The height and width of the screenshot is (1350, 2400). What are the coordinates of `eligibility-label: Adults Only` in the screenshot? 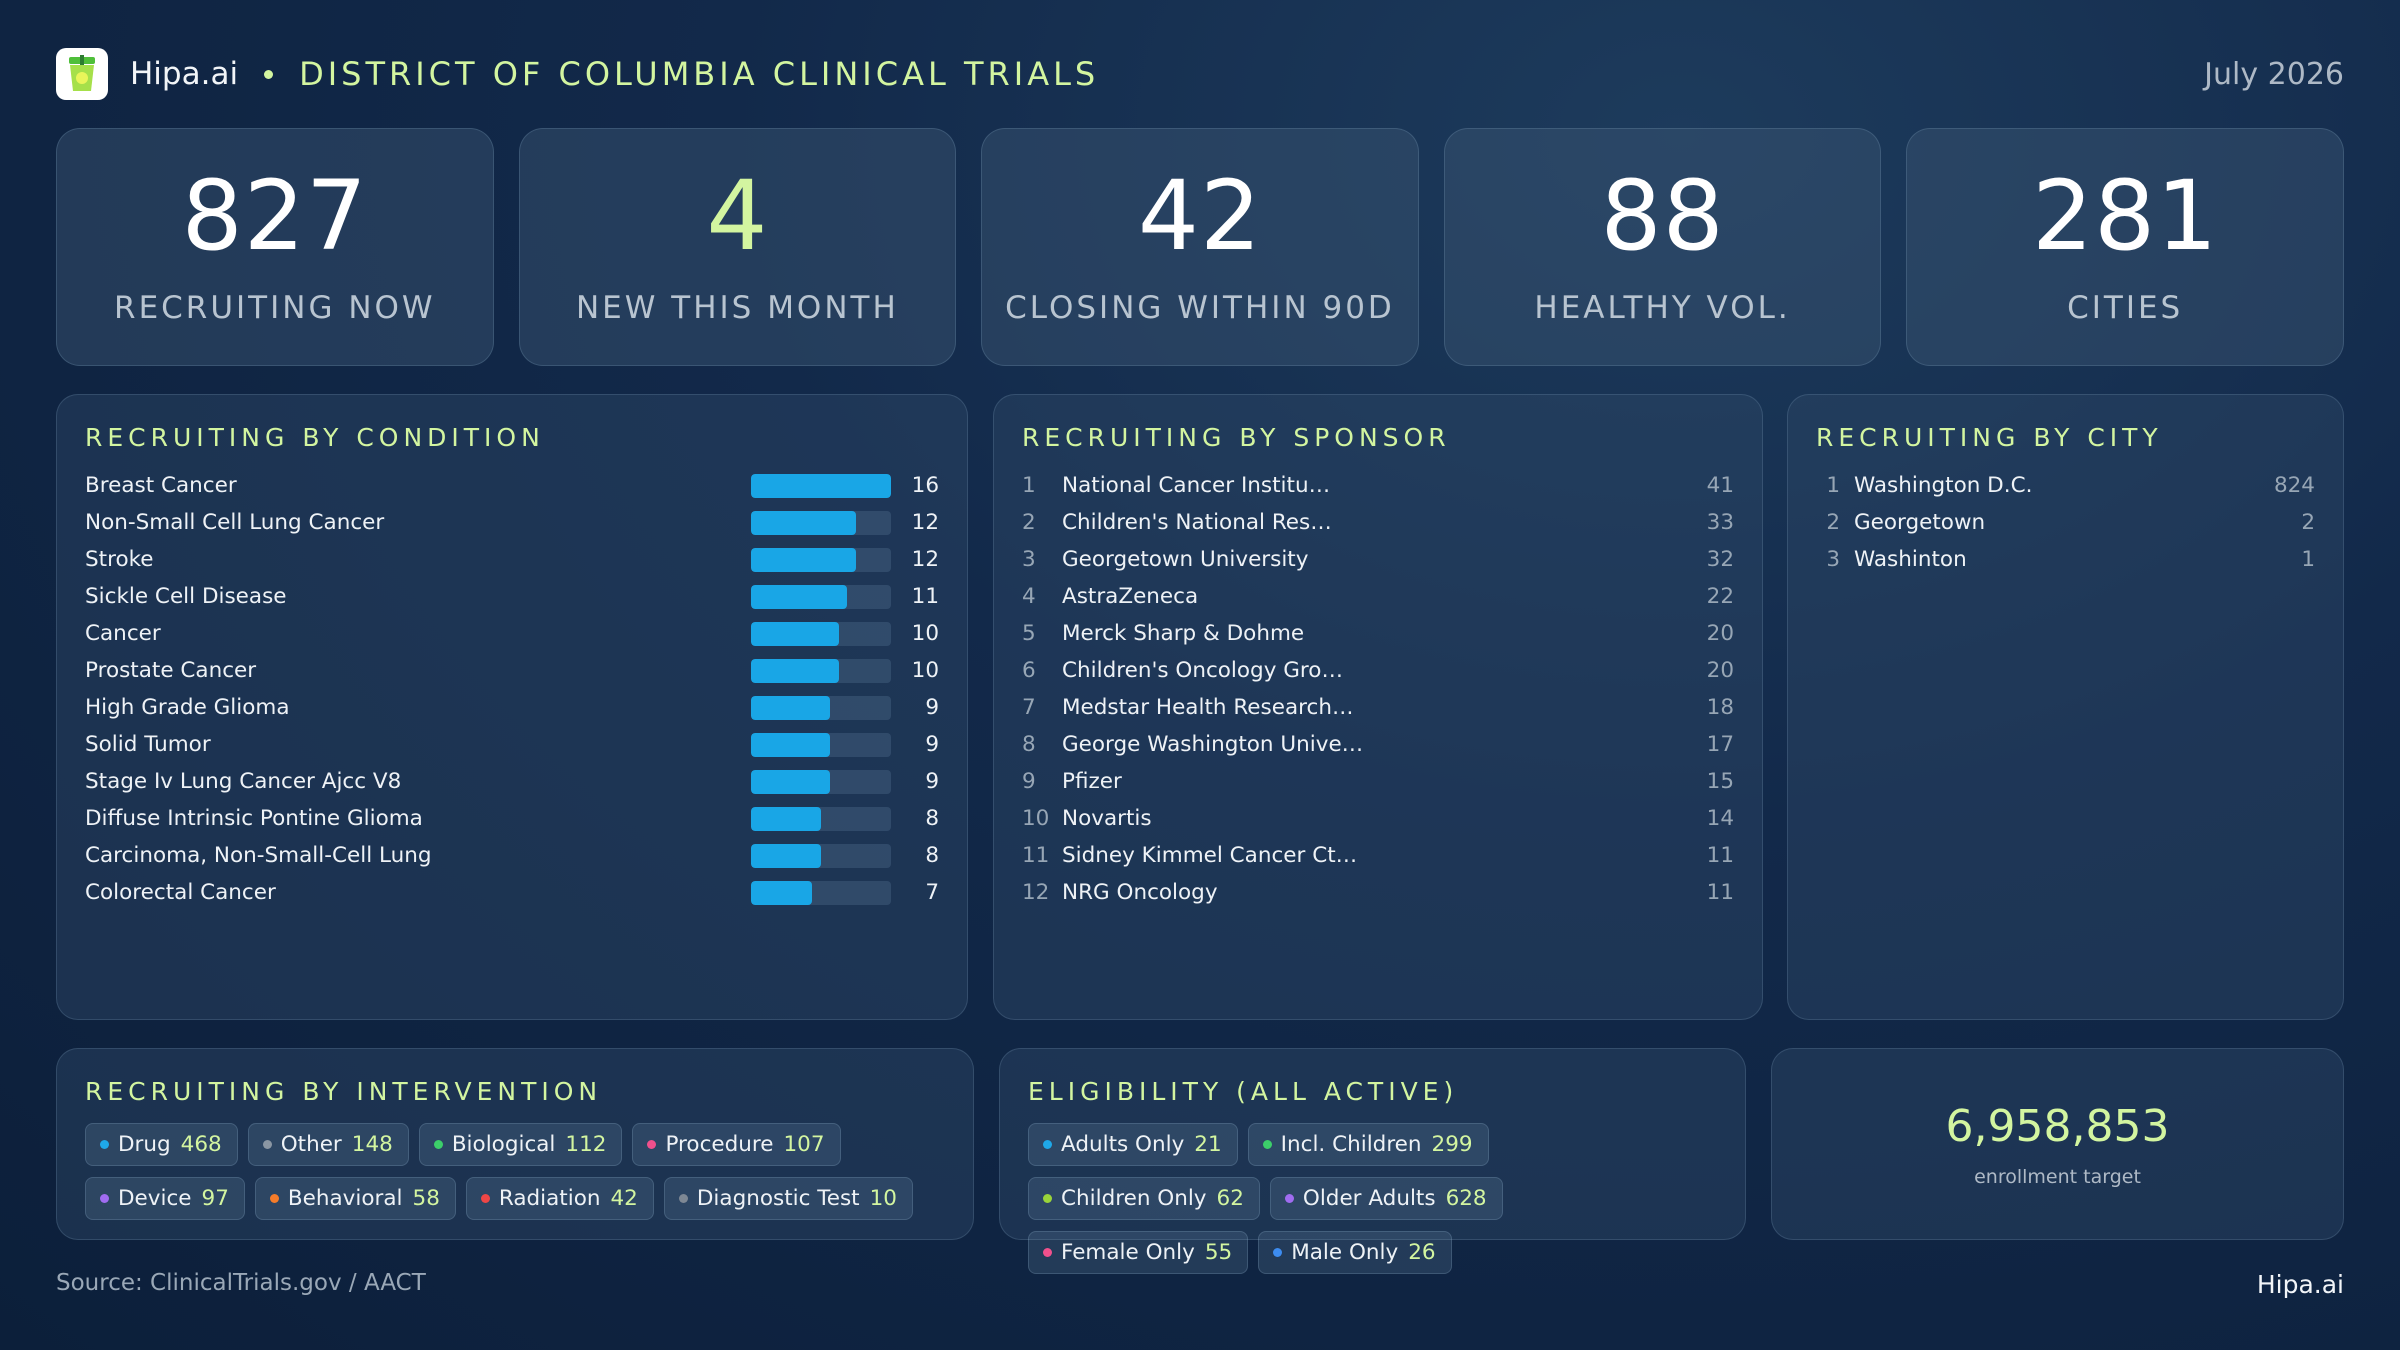 It's located at (1123, 1144).